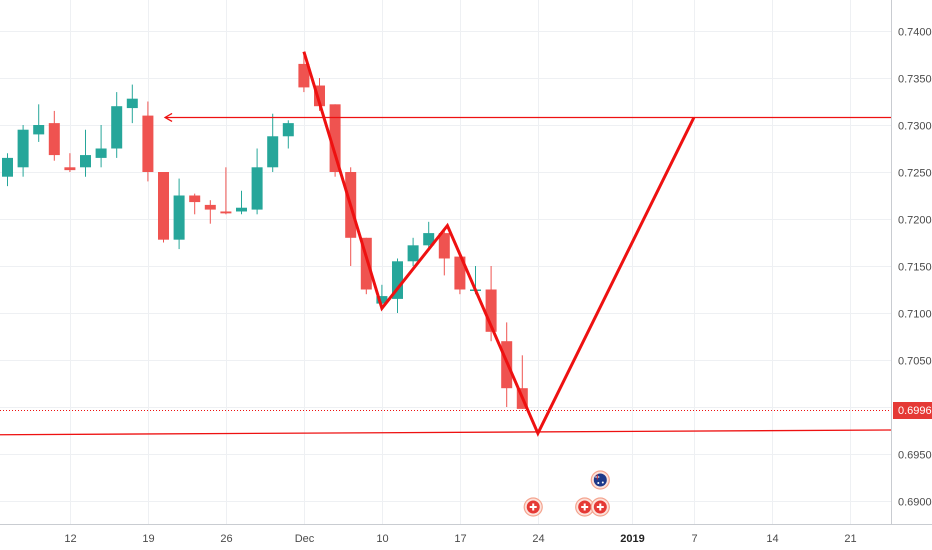 This screenshot has width=932, height=550. I want to click on time-tick-label: Dec, so click(305, 539).